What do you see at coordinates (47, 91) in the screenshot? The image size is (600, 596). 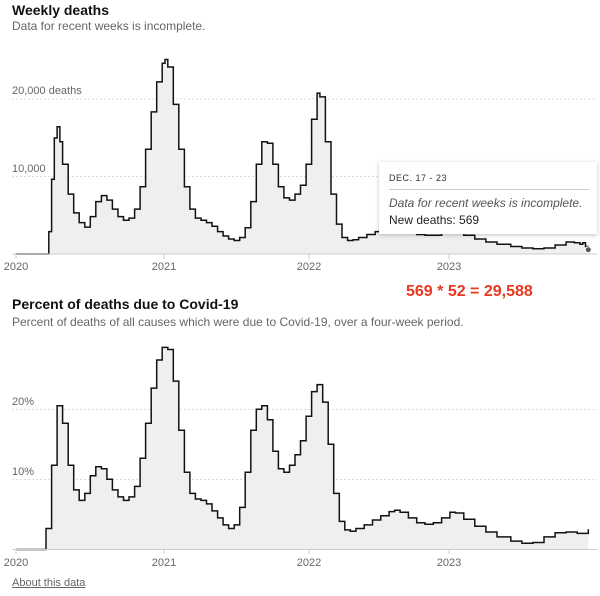 I see `y-tick-label-20000: 20,000 deaths` at bounding box center [47, 91].